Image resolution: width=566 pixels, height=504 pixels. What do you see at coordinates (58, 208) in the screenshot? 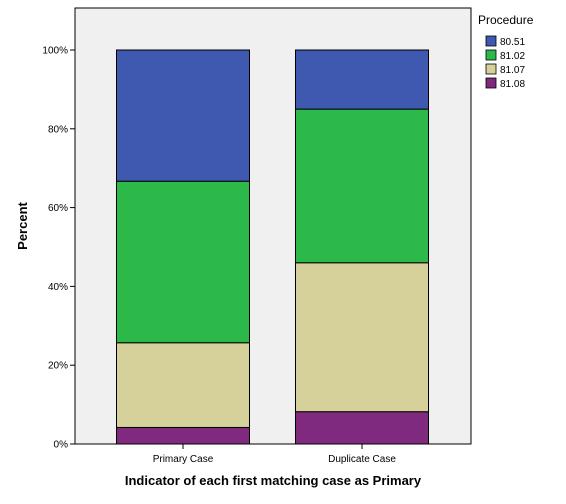
I see `y-tick-label: 60%` at bounding box center [58, 208].